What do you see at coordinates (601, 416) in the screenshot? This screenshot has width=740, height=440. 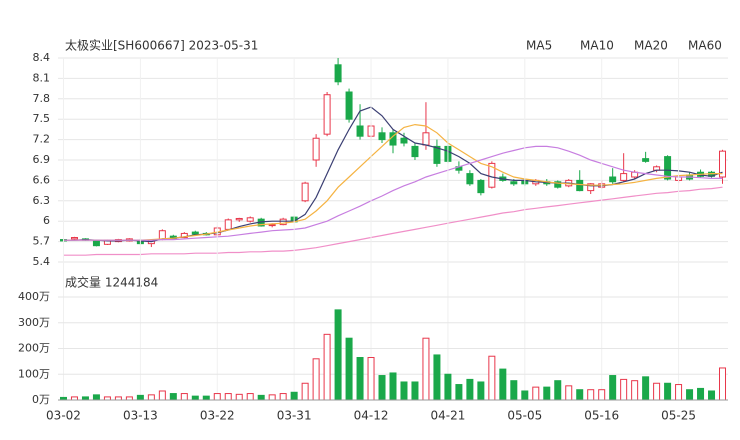 I see `x-tick-label: 05-16` at bounding box center [601, 416].